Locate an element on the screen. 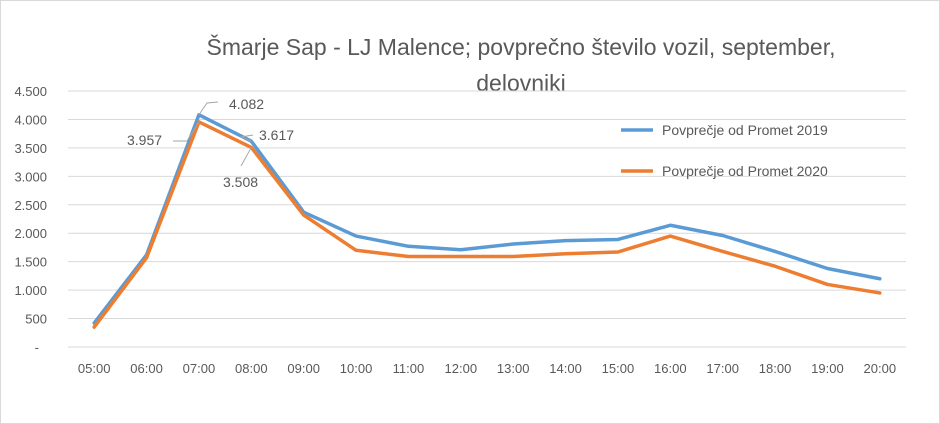 The height and width of the screenshot is (424, 940). x-tick-label: 05:00 is located at coordinates (94, 368).